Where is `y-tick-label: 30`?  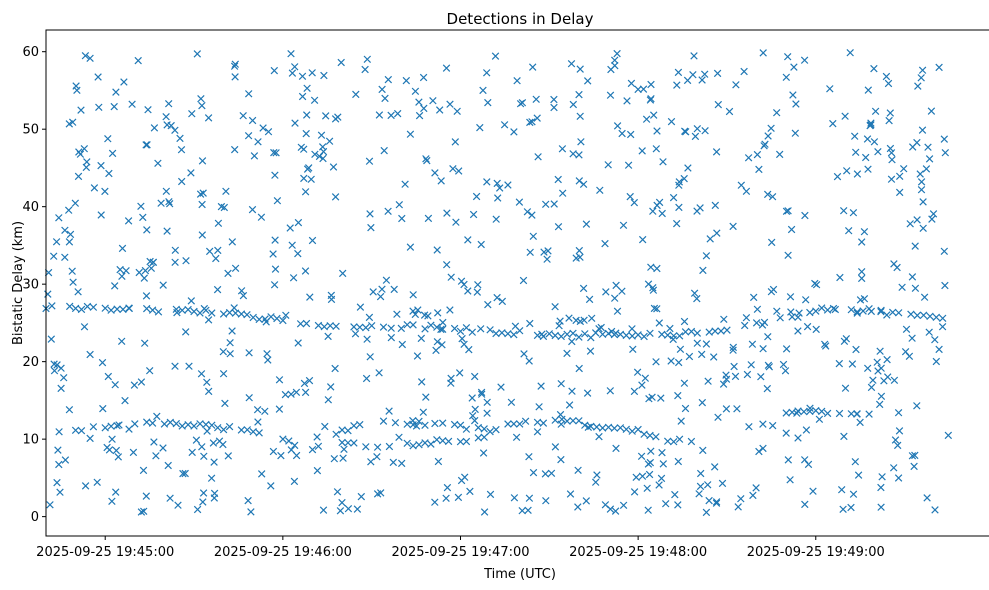
y-tick-label: 30 is located at coordinates (30, 285).